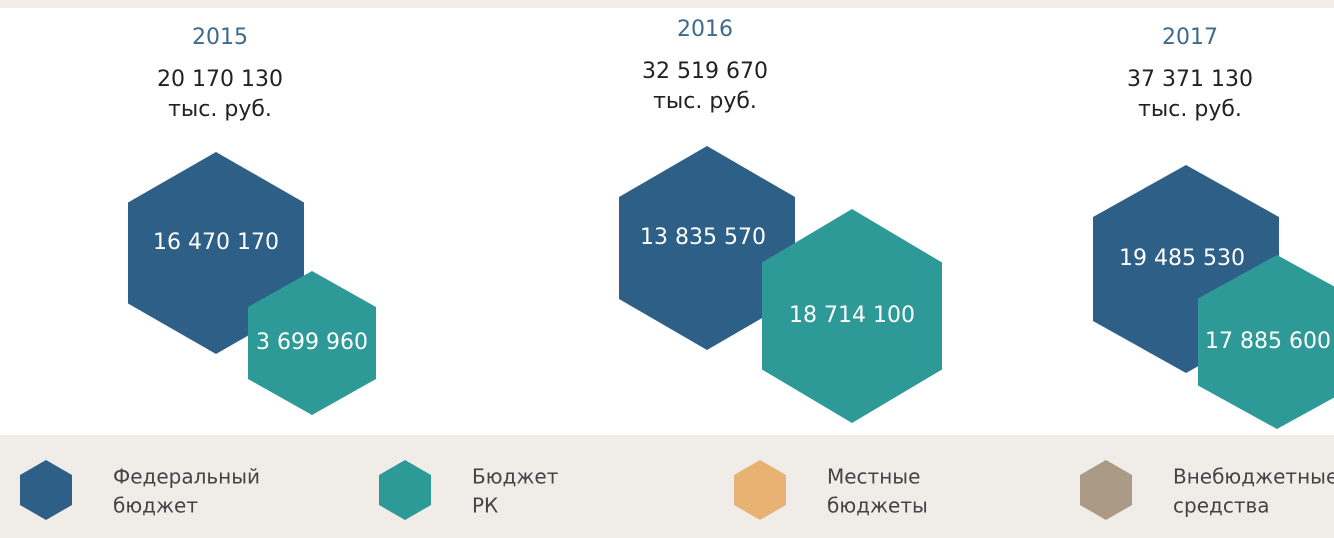 The image size is (1334, 538). What do you see at coordinates (705, 29) in the screenshot?
I see `year: 2016` at bounding box center [705, 29].